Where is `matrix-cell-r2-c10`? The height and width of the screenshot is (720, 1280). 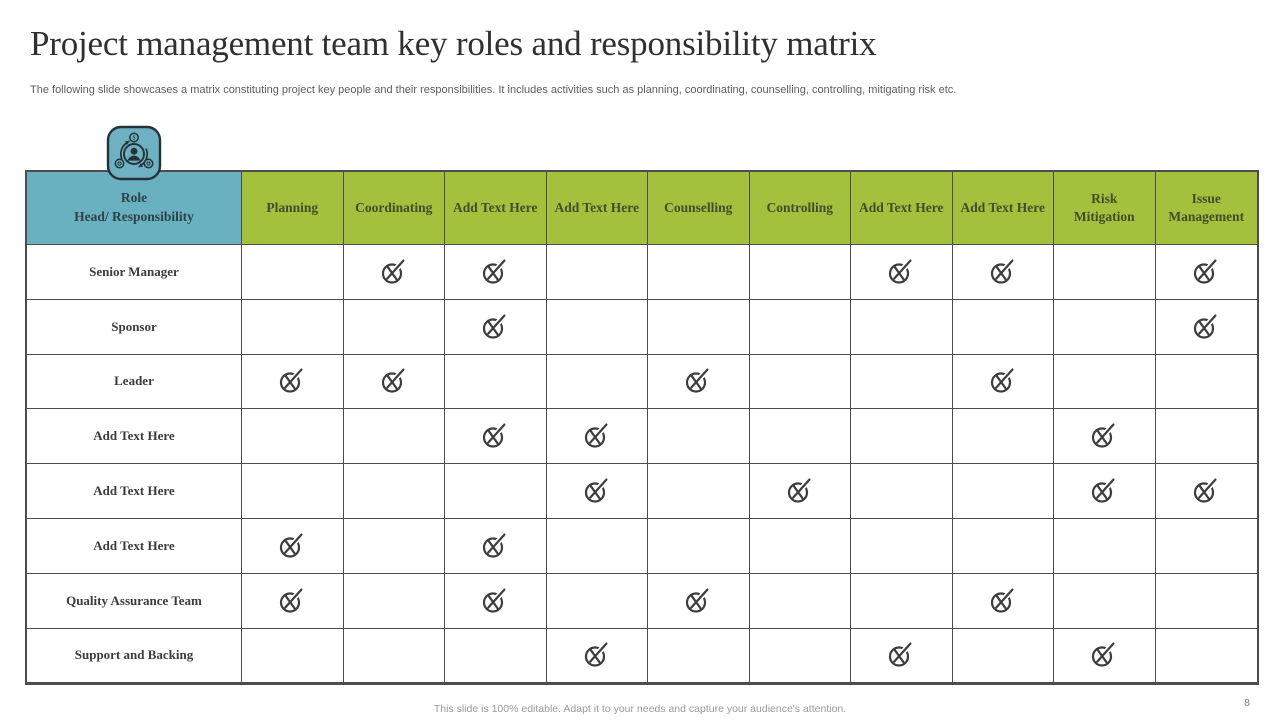 matrix-cell-r2-c10 is located at coordinates (1206, 327).